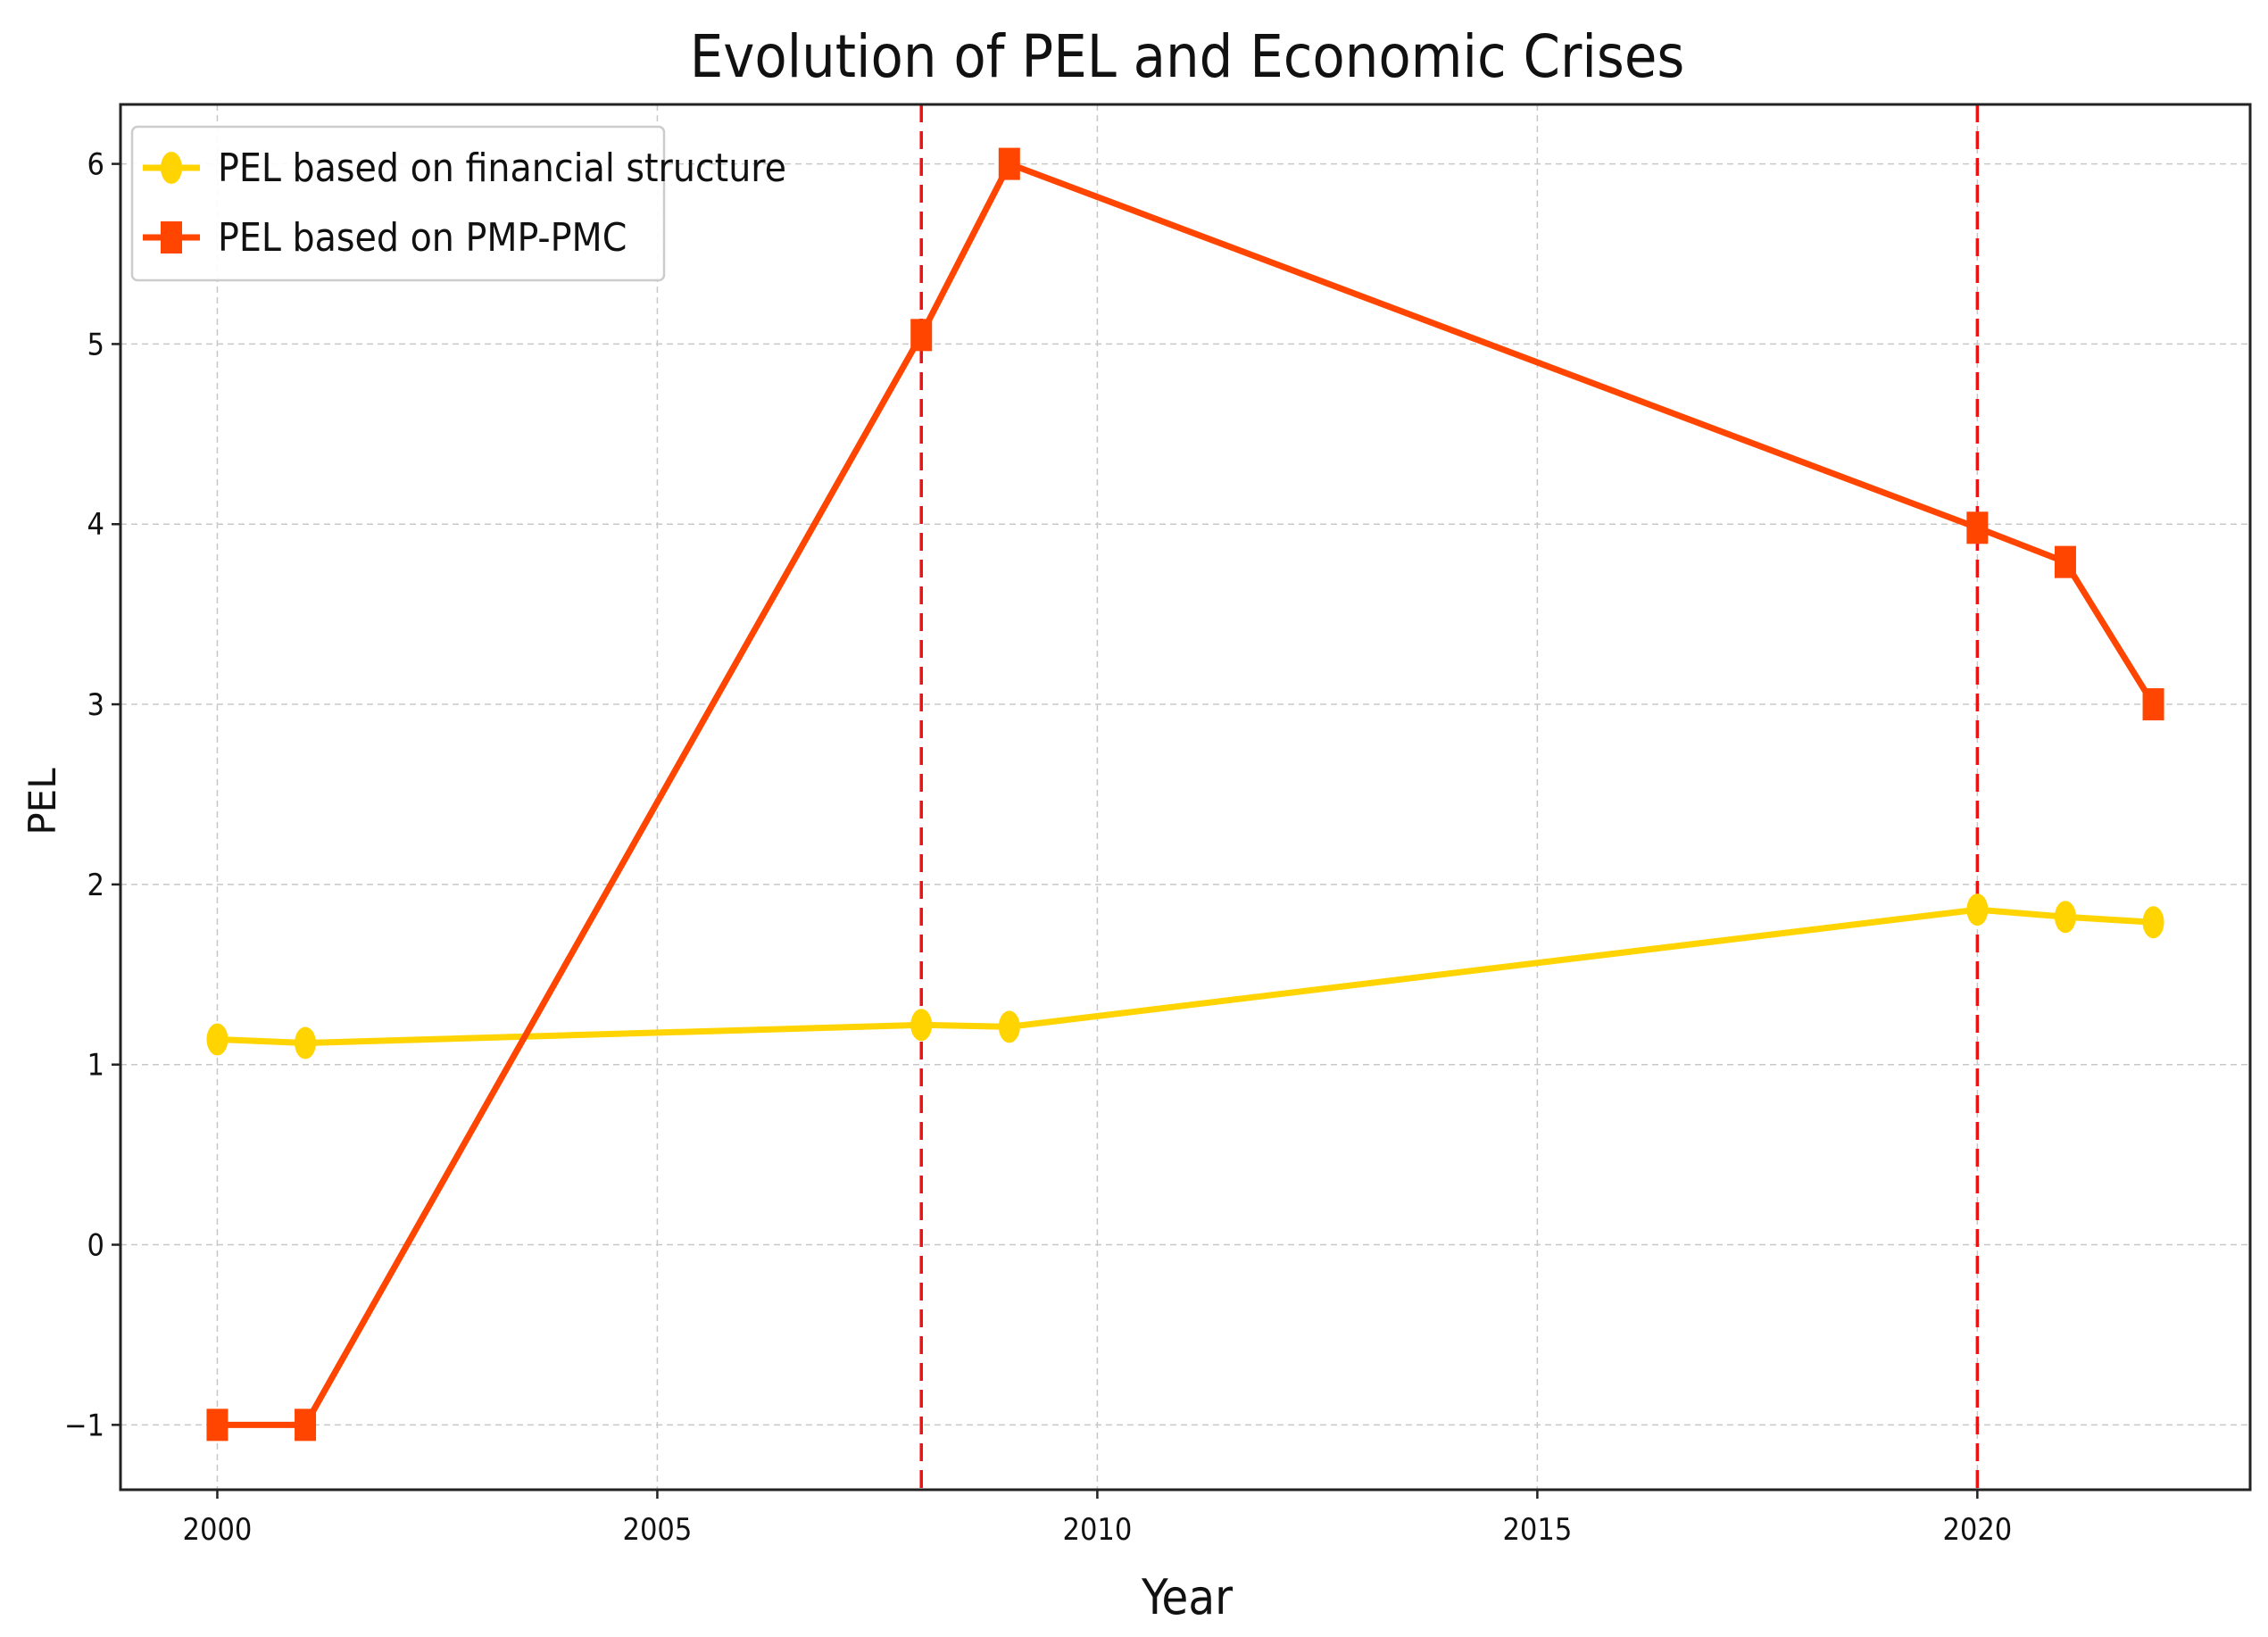 Image resolution: width=2268 pixels, height=1637 pixels. Describe the element at coordinates (92, 795) in the screenshot. I see `y-axis-ticks: −1 0 1 2 3 4 5 6` at that location.